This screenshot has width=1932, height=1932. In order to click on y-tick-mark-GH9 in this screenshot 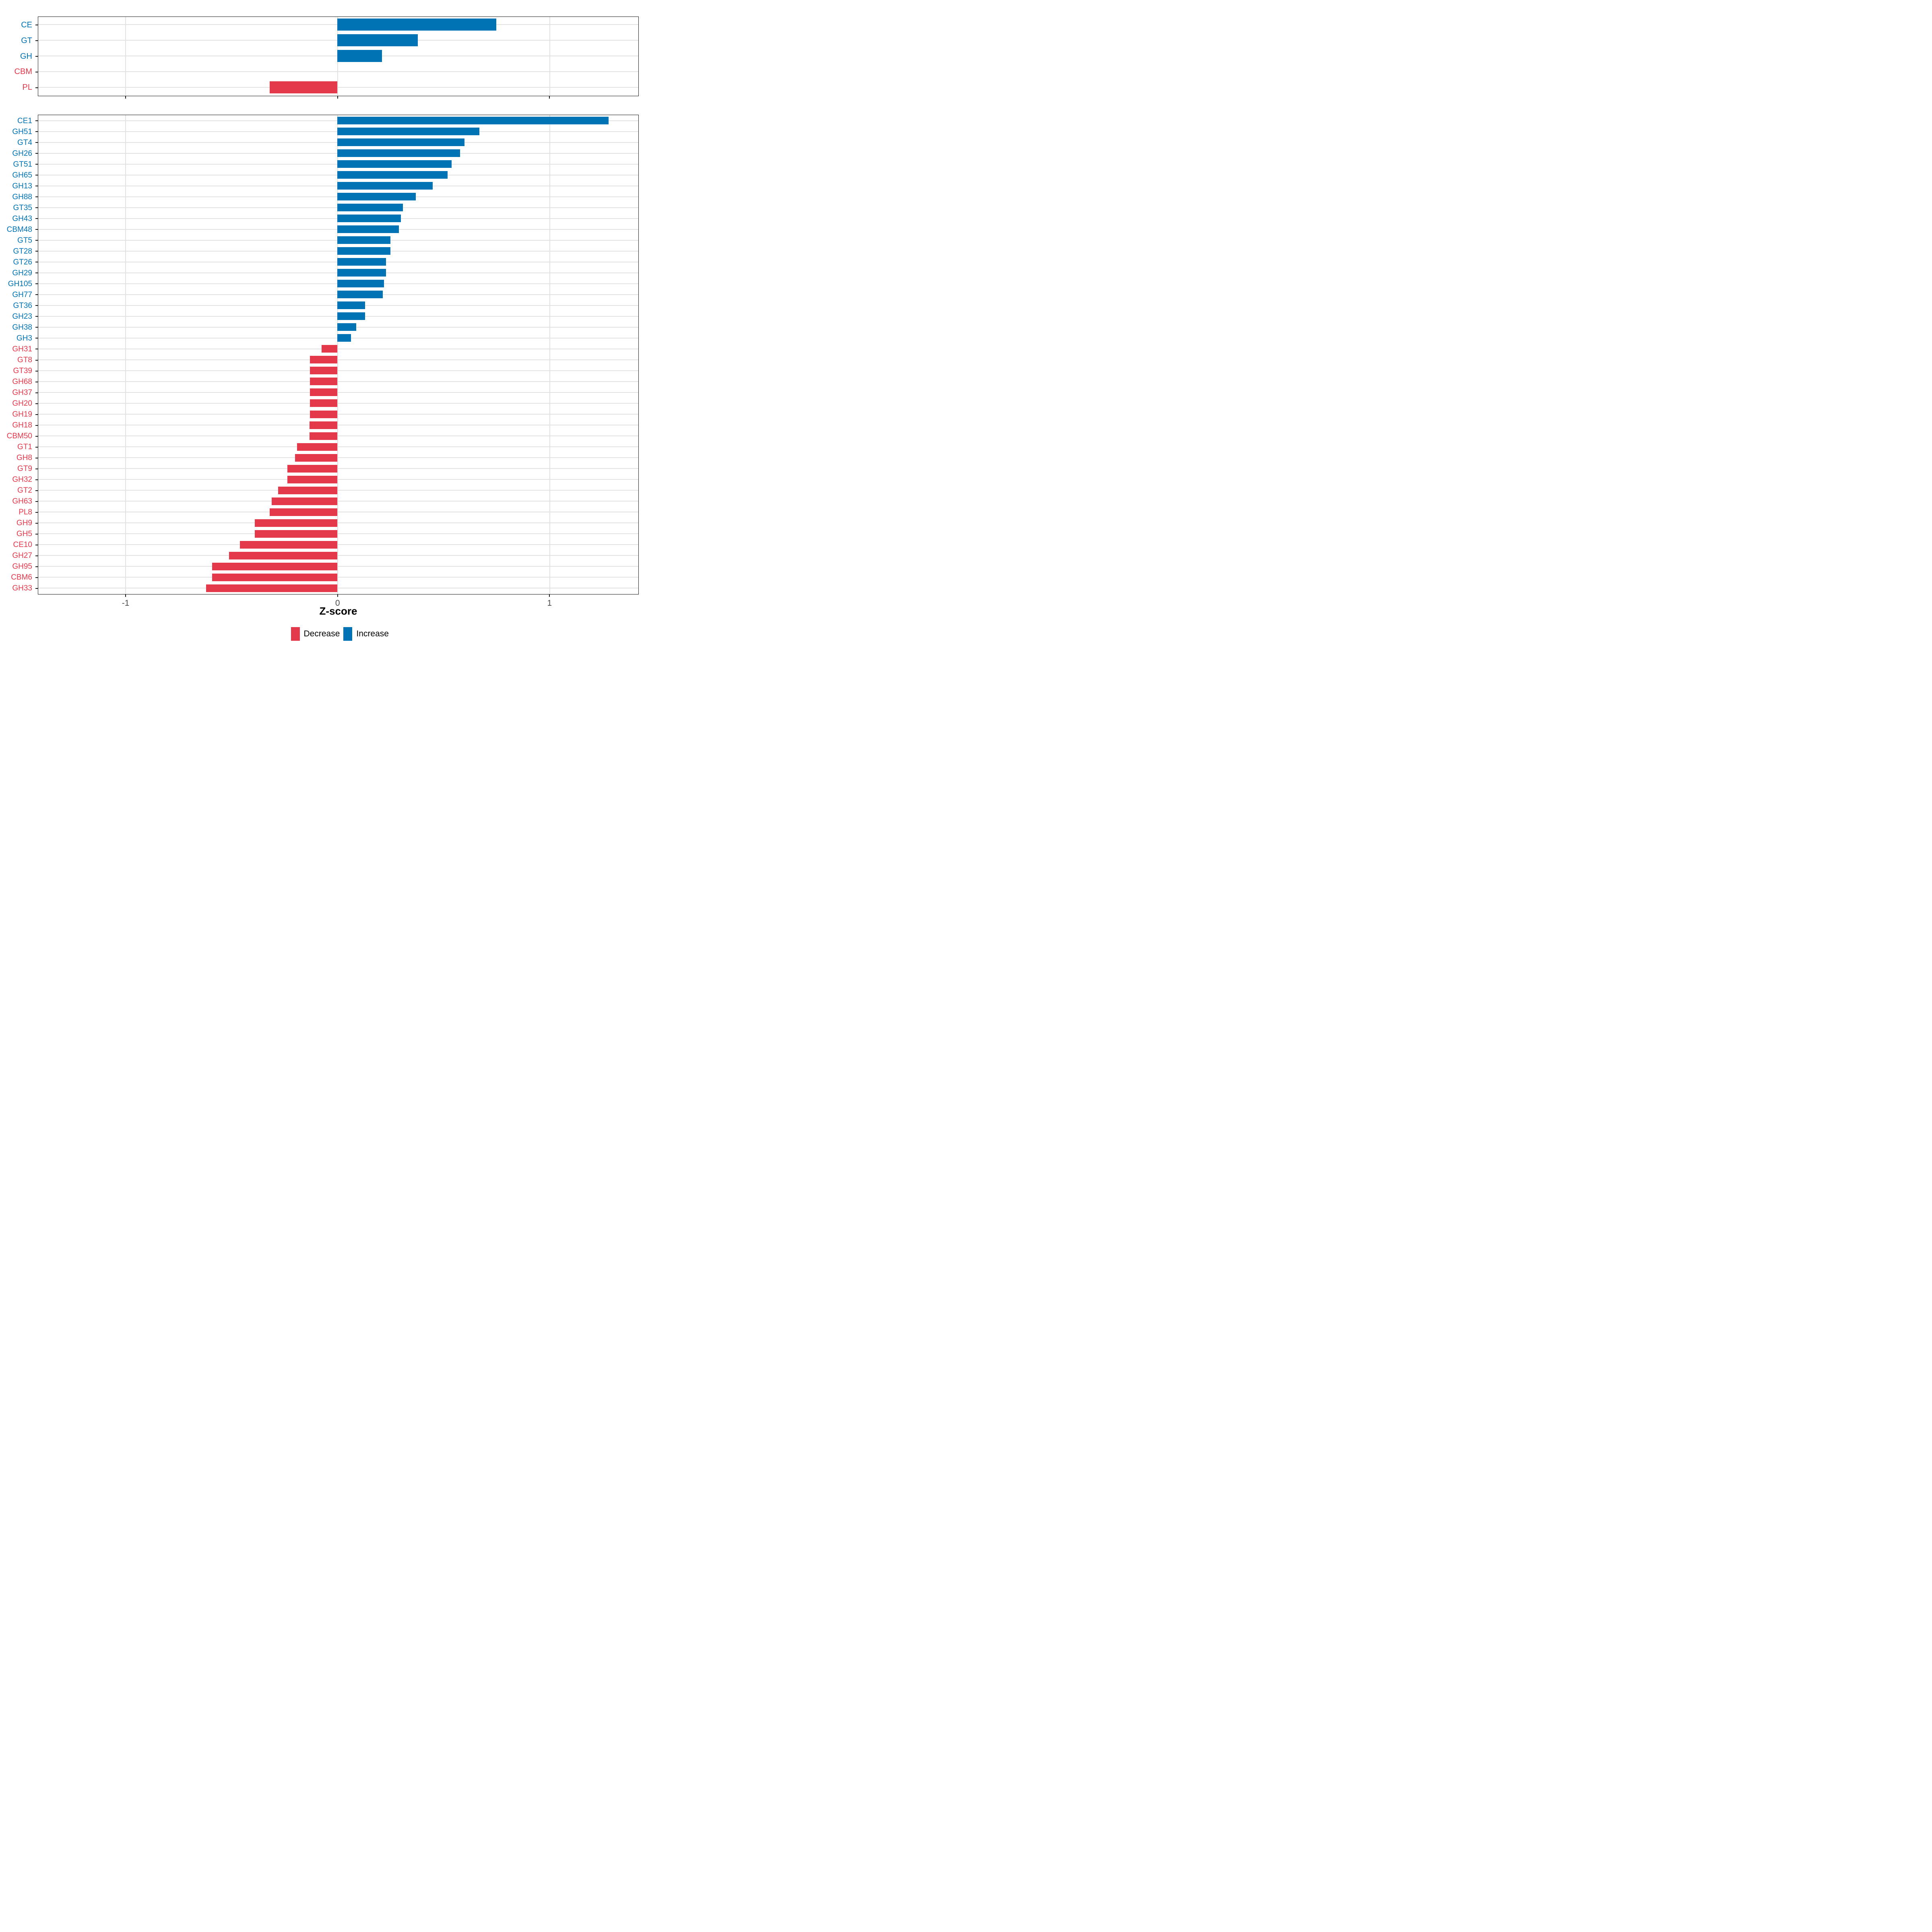, I will do `click(36, 523)`.